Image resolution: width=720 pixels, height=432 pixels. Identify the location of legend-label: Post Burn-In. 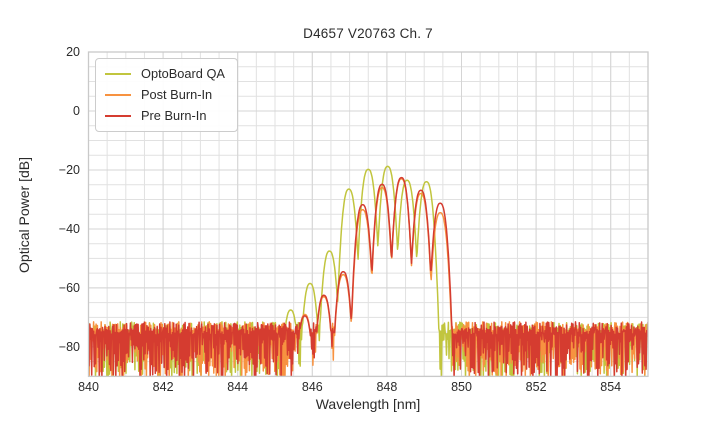
(177, 95).